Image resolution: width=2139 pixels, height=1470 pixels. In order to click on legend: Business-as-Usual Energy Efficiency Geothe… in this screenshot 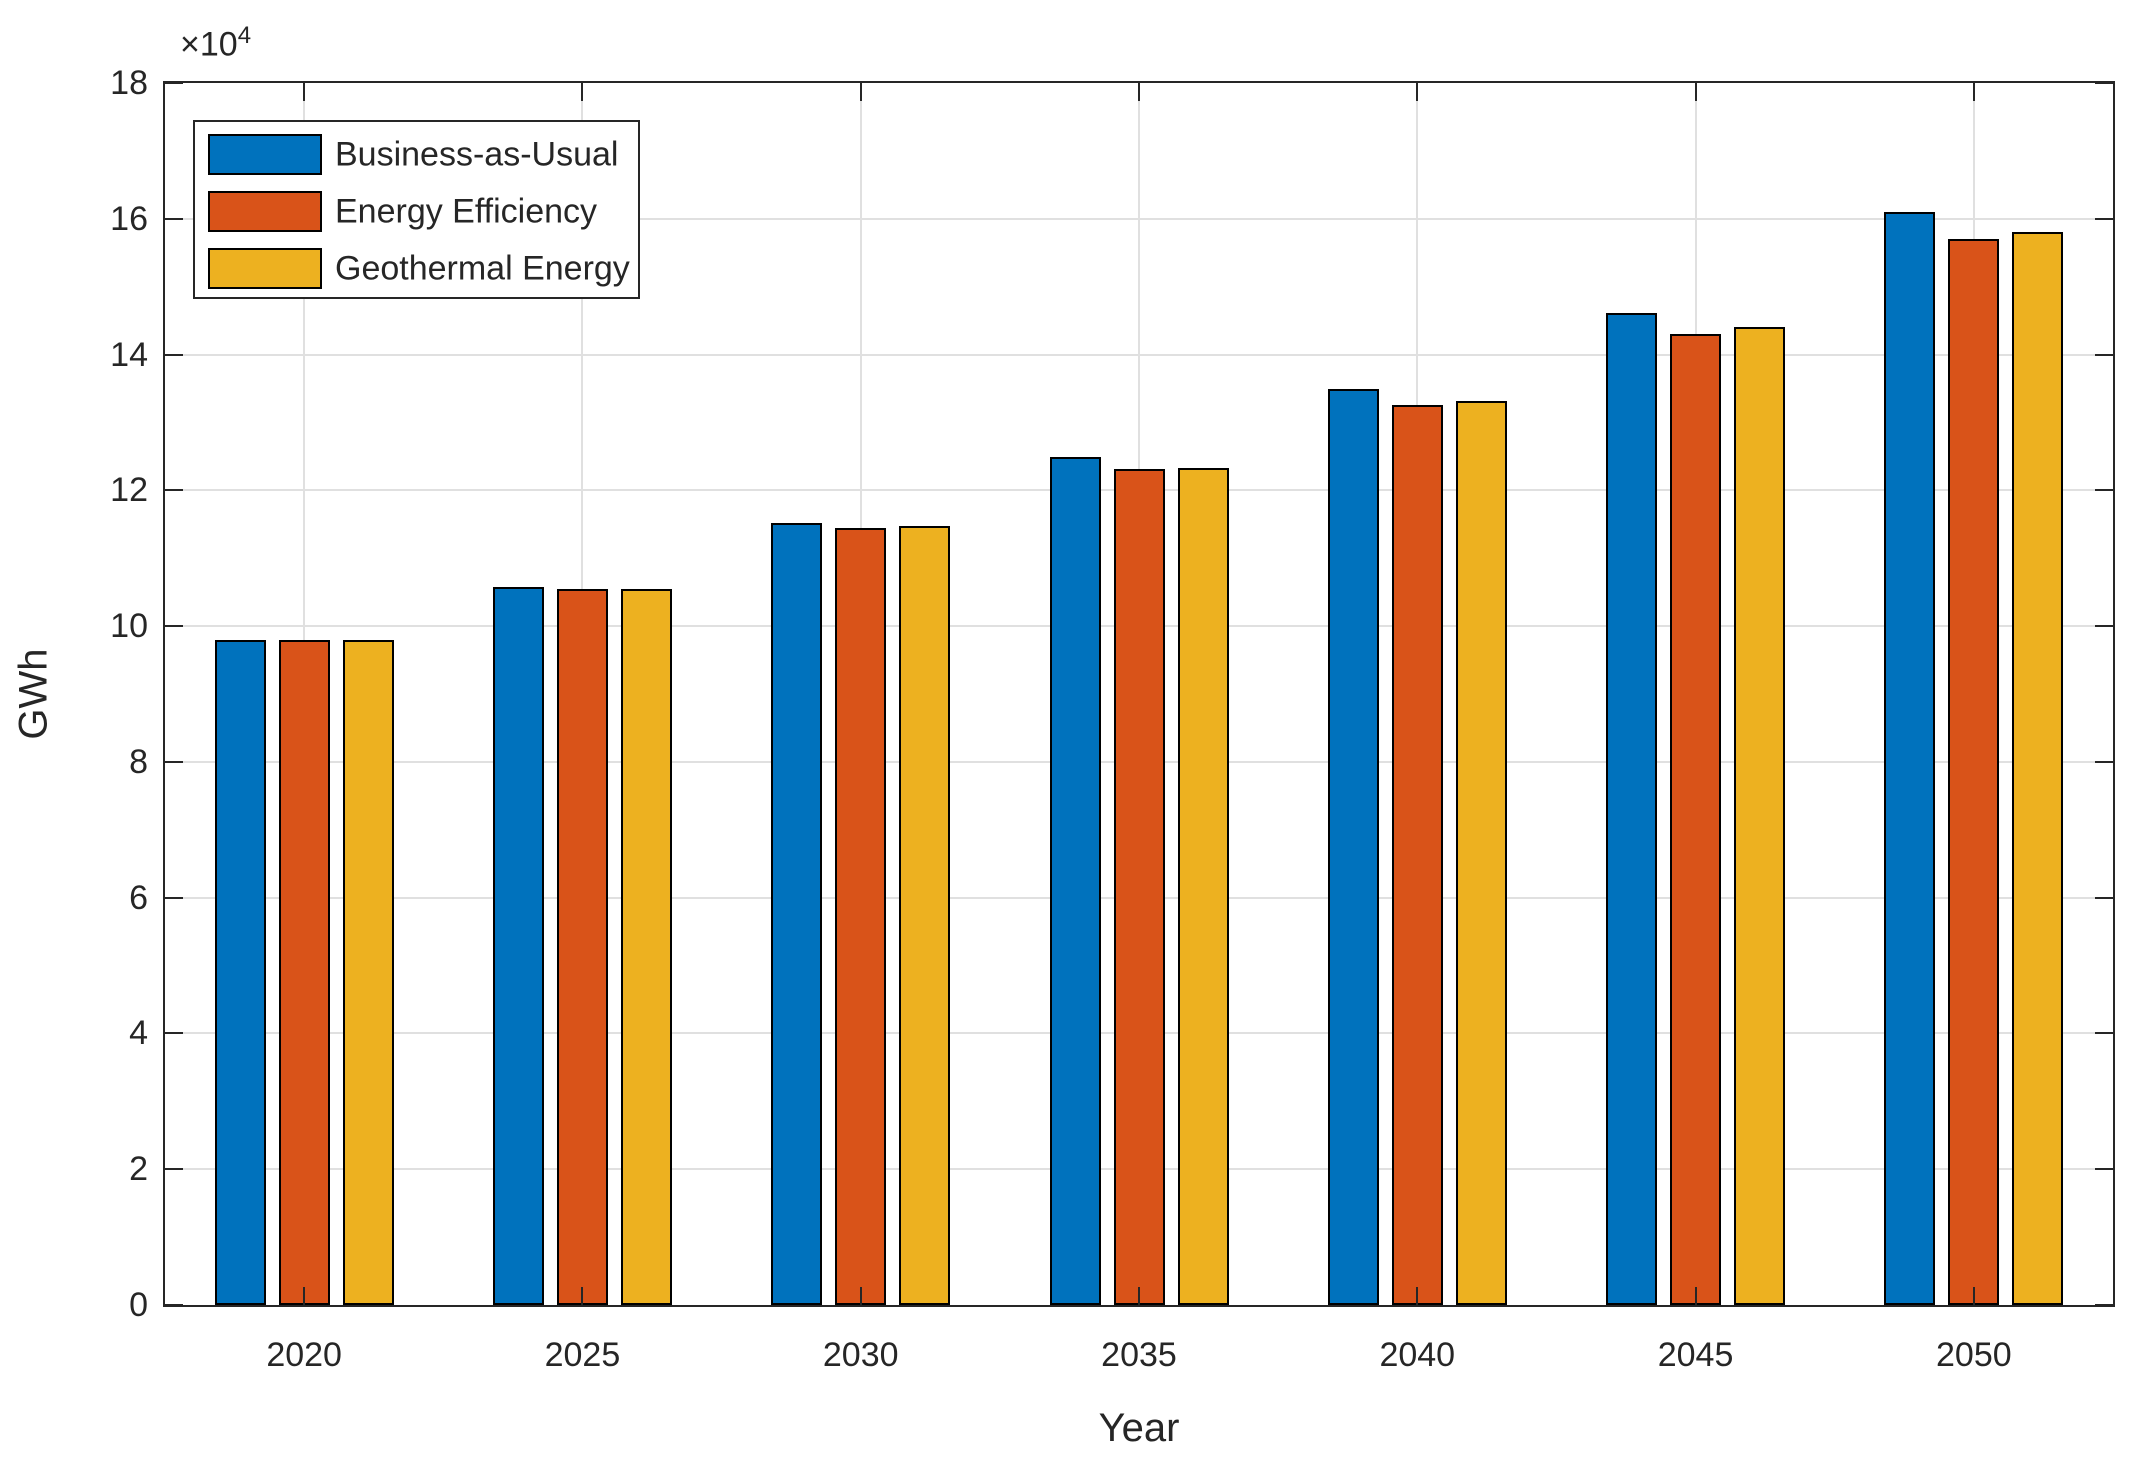, I will do `click(416, 209)`.